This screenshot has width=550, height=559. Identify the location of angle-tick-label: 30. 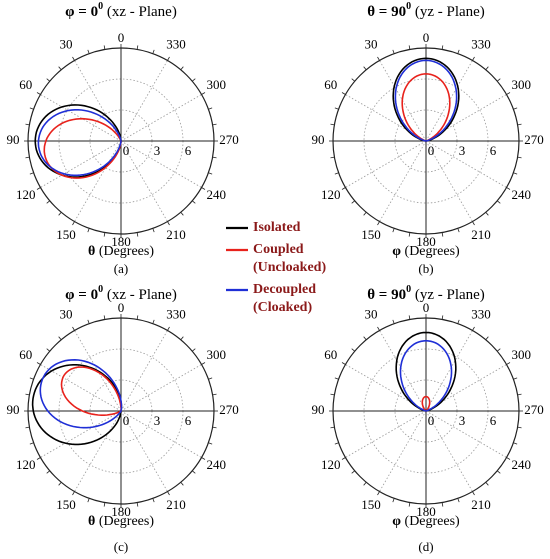
(66, 314).